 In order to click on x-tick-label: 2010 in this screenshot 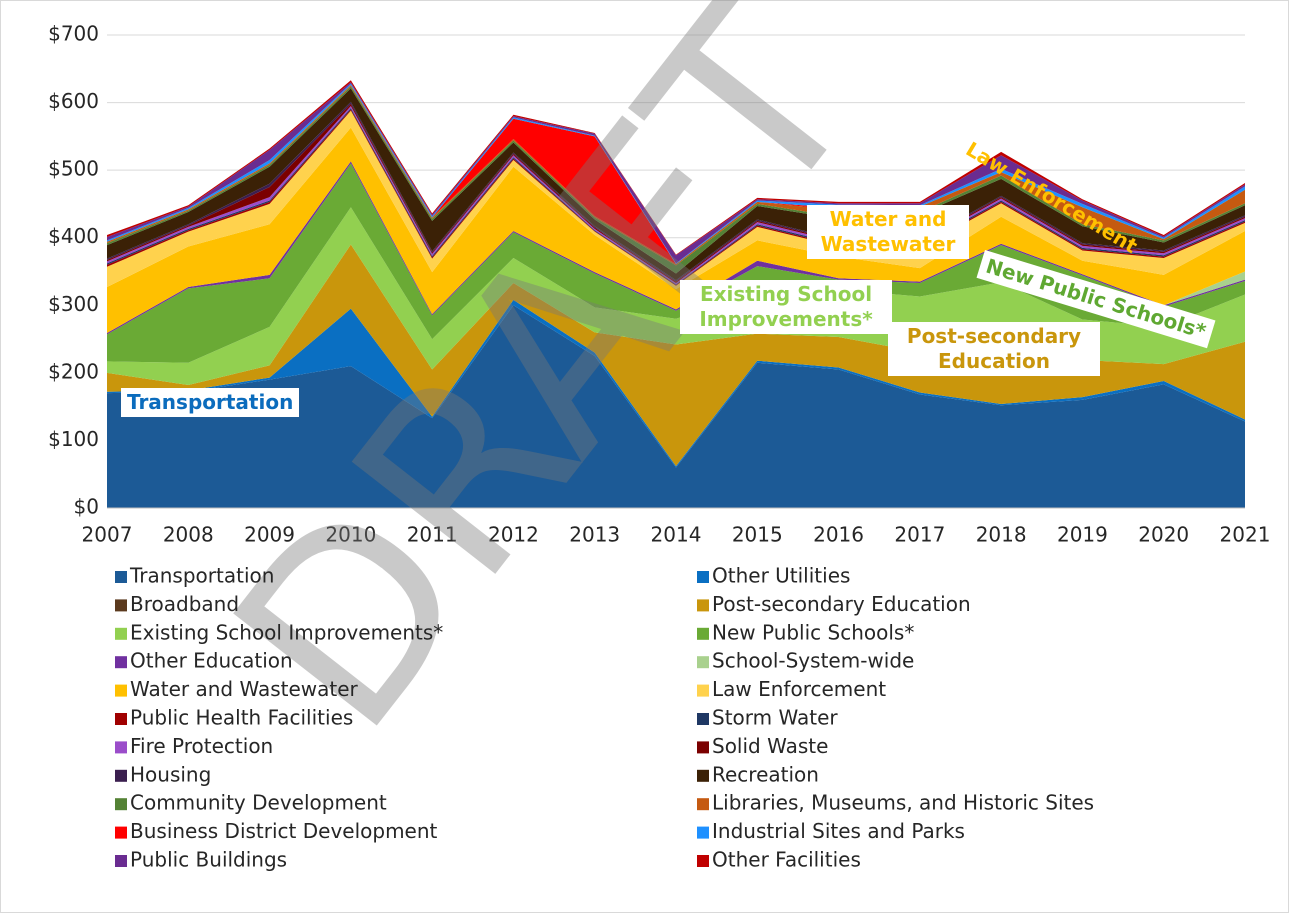, I will do `click(350, 535)`.